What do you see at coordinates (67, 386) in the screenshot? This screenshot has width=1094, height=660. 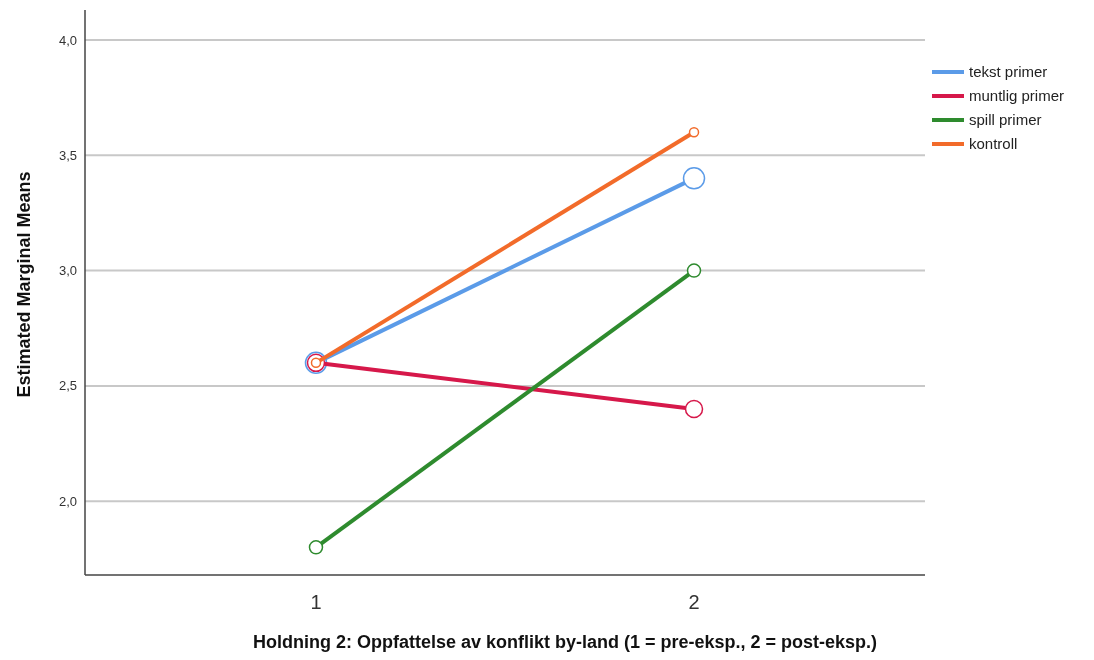 I see `y-tick-label: 2,5` at bounding box center [67, 386].